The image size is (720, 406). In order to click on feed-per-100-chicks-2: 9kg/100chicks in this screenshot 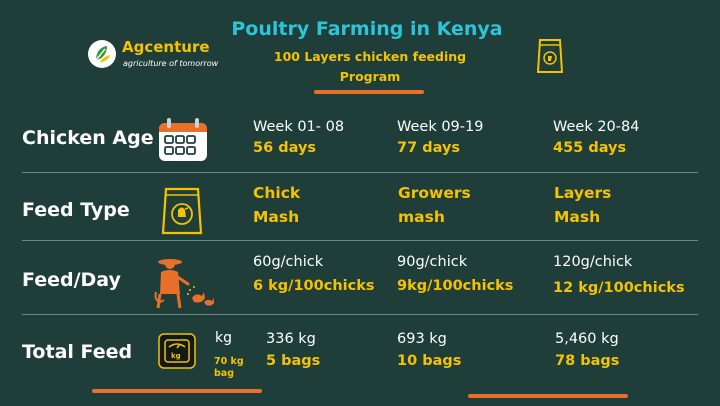, I will do `click(455, 286)`.